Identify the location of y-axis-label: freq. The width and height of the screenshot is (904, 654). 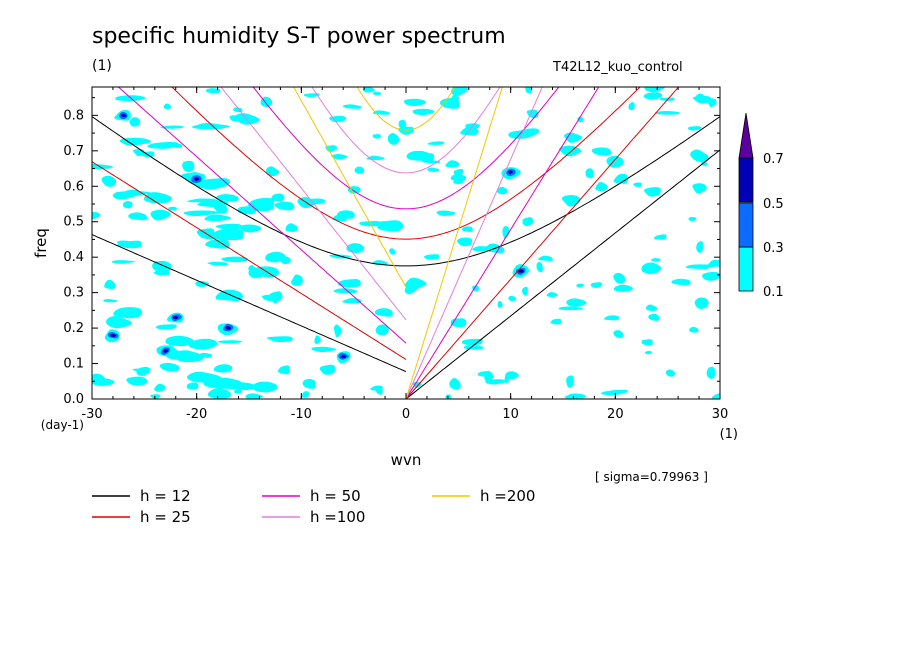
(41, 243).